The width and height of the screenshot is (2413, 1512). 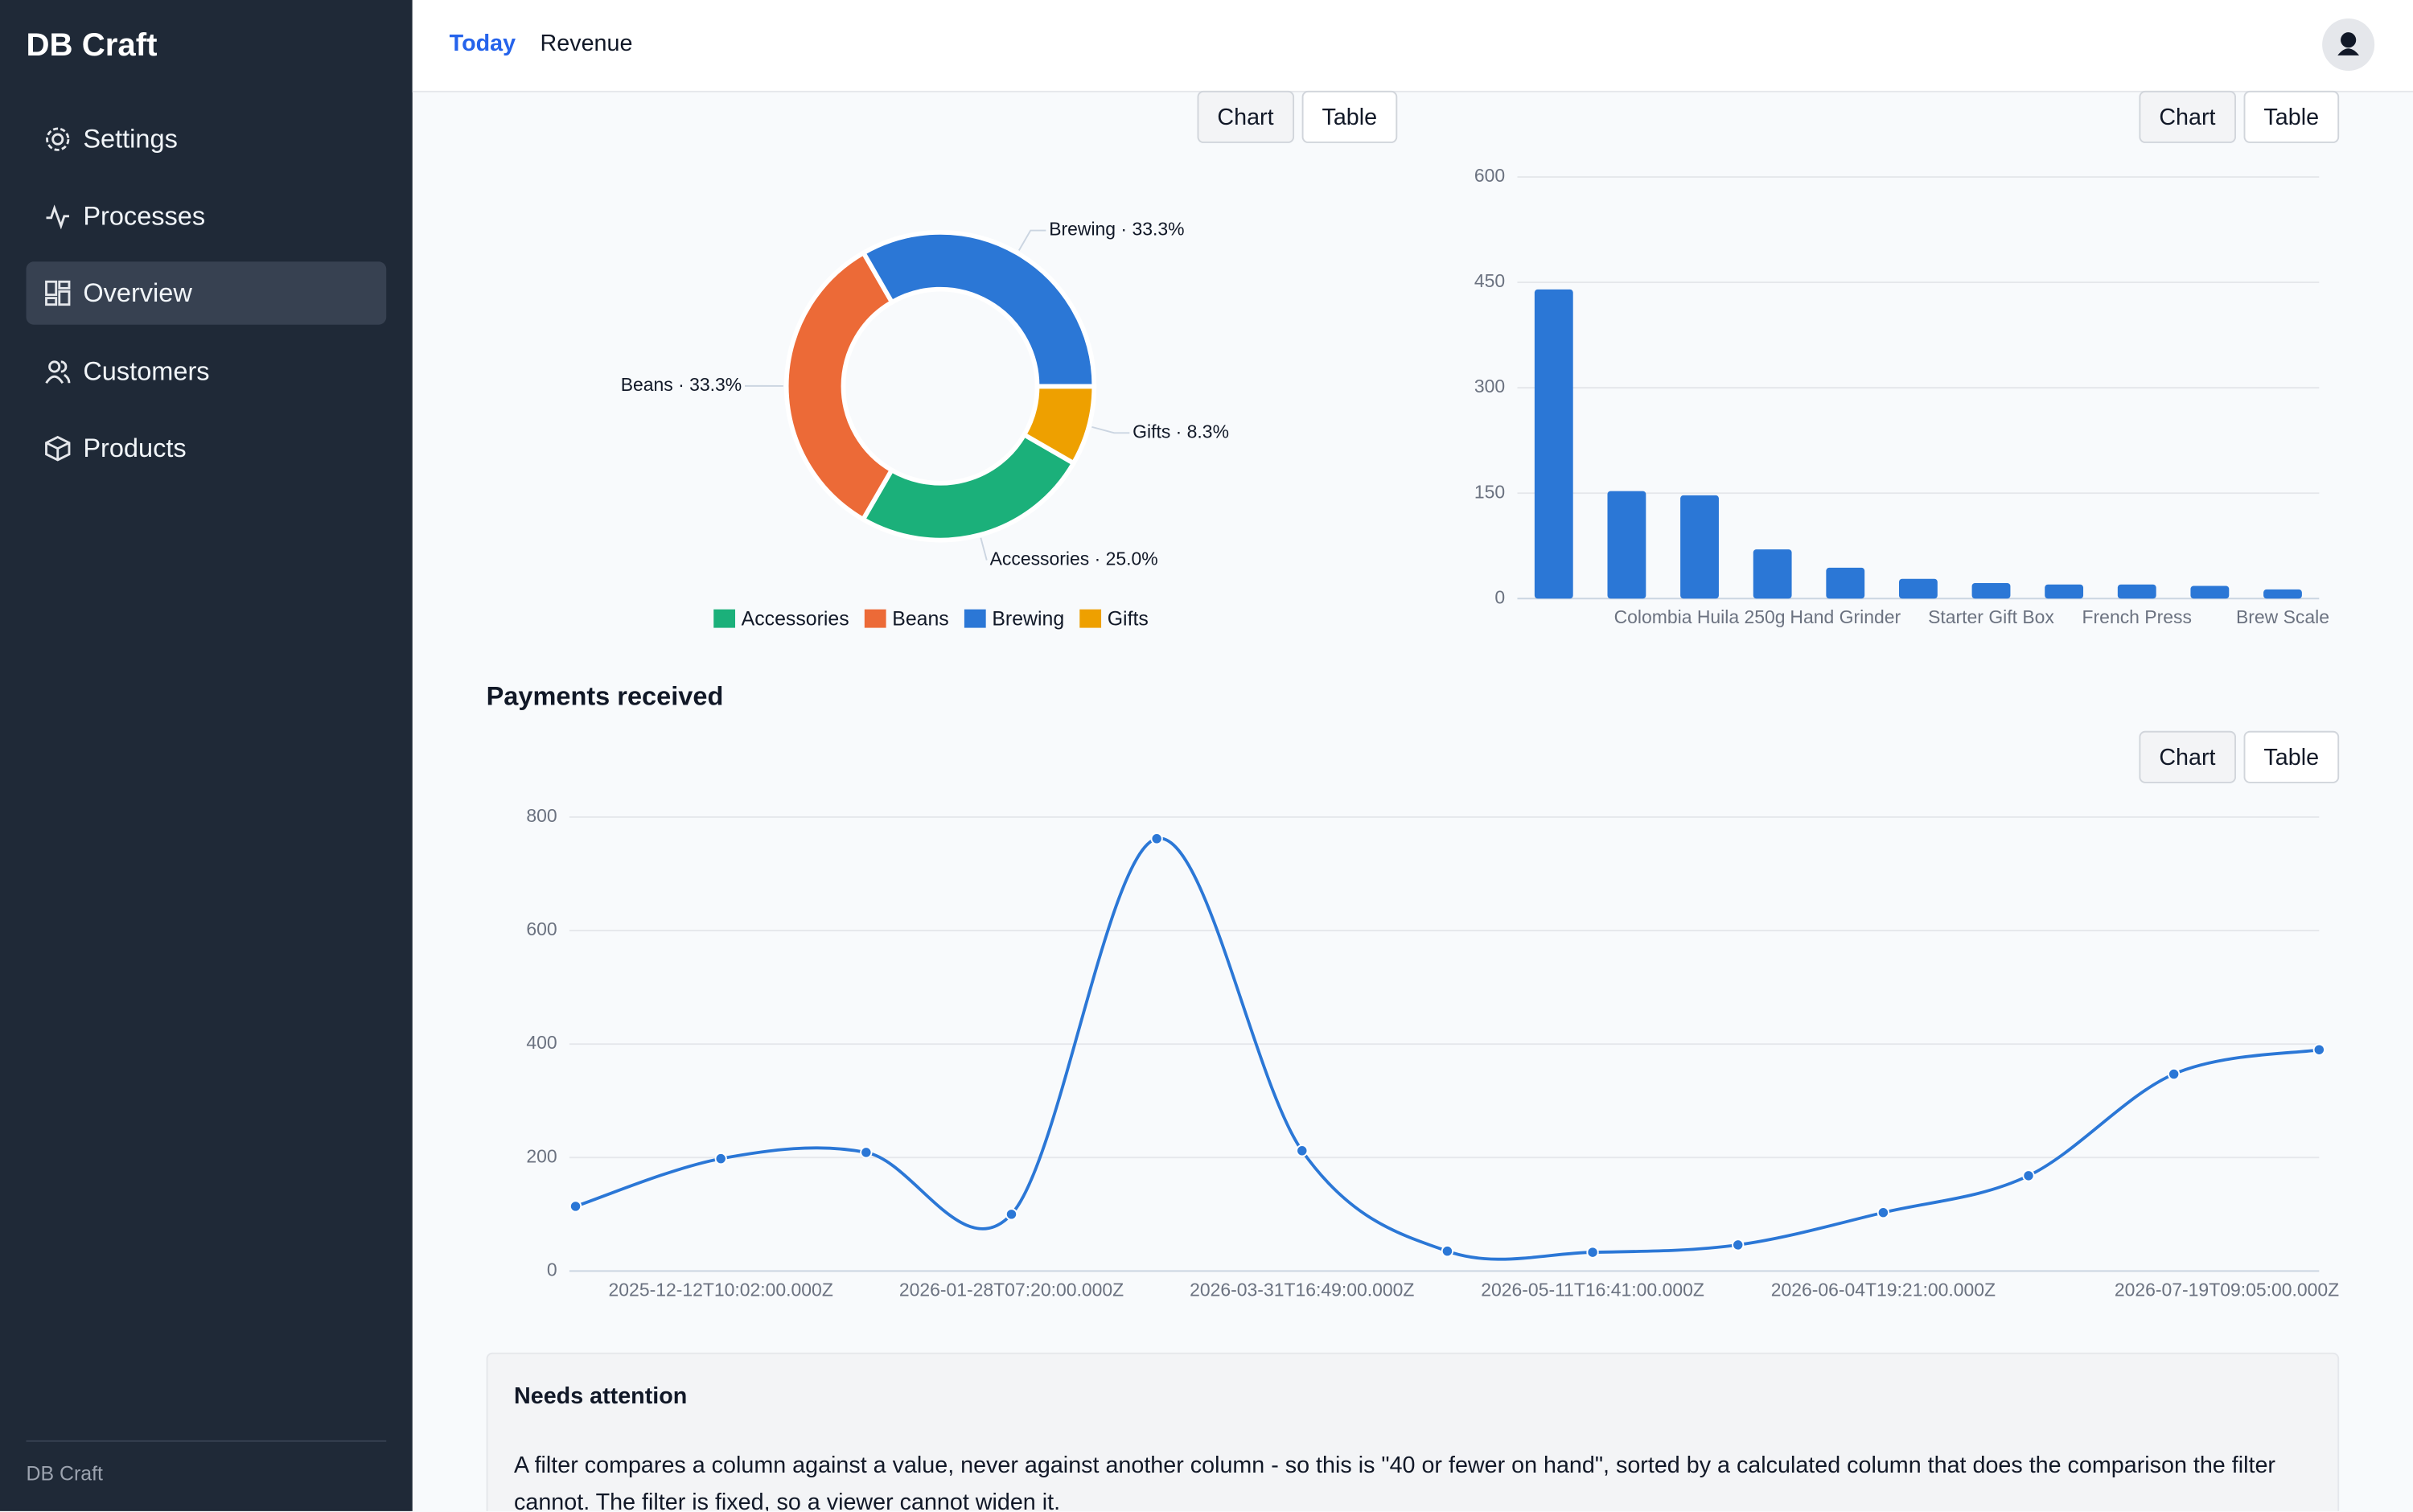 What do you see at coordinates (721, 1290) in the screenshot?
I see `x-tick-label: 2025-12-12T10:02:00.000Z` at bounding box center [721, 1290].